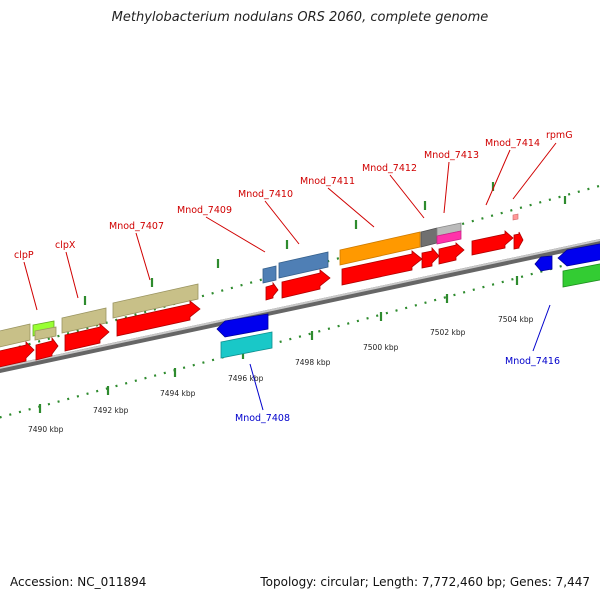  Describe the element at coordinates (532, 361) in the screenshot. I see `gene-label-mnod-7416: Mnod_7416` at that location.